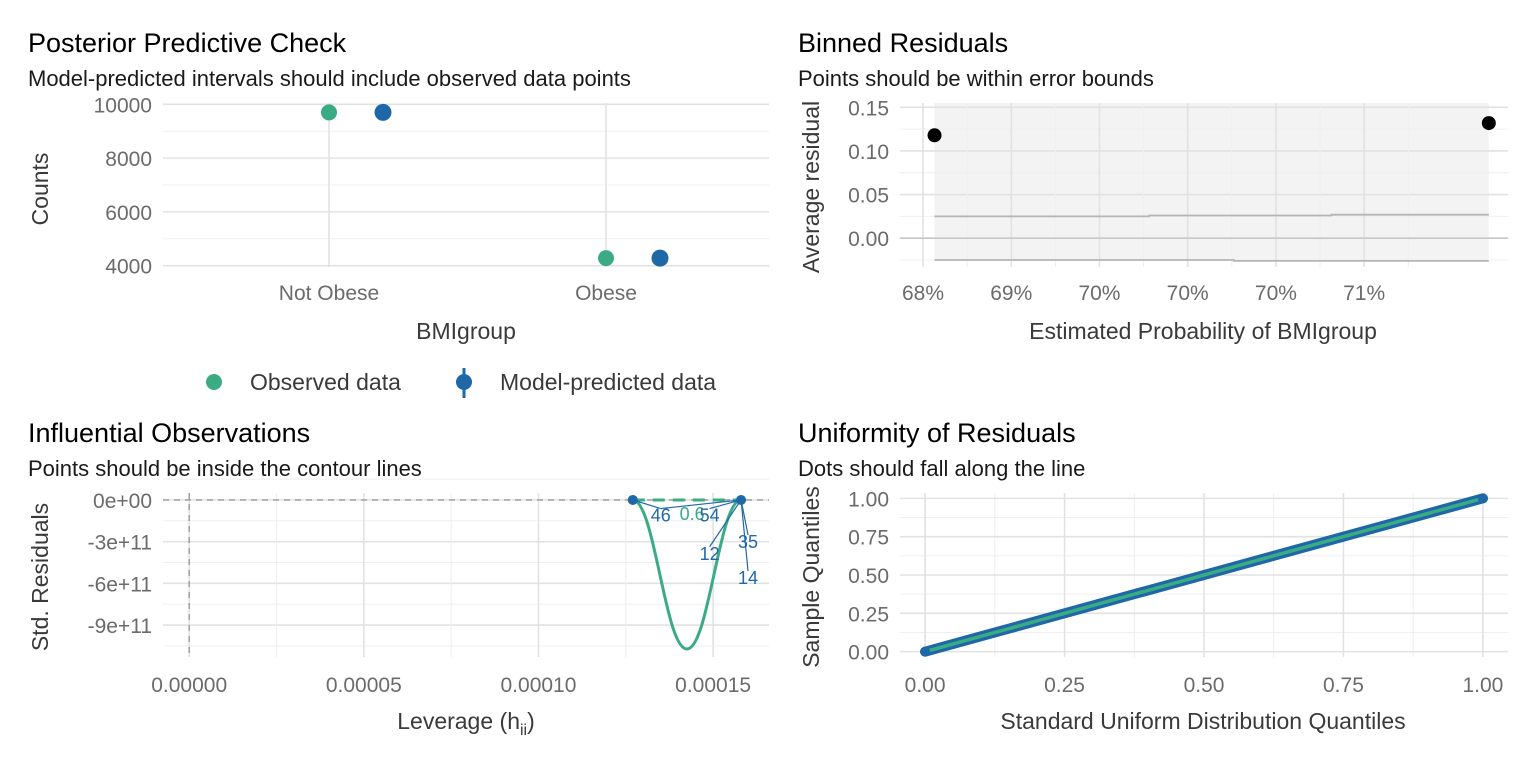 The width and height of the screenshot is (1536, 768). I want to click on influence-contour-label: 0.6, so click(692, 514).